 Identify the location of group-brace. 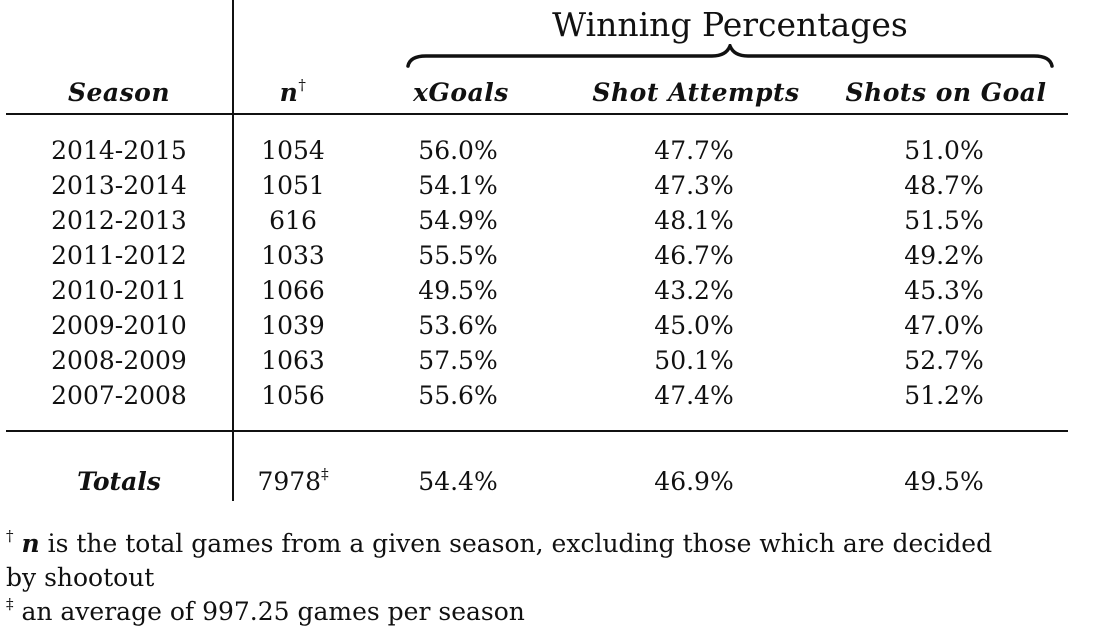
(730, 56).